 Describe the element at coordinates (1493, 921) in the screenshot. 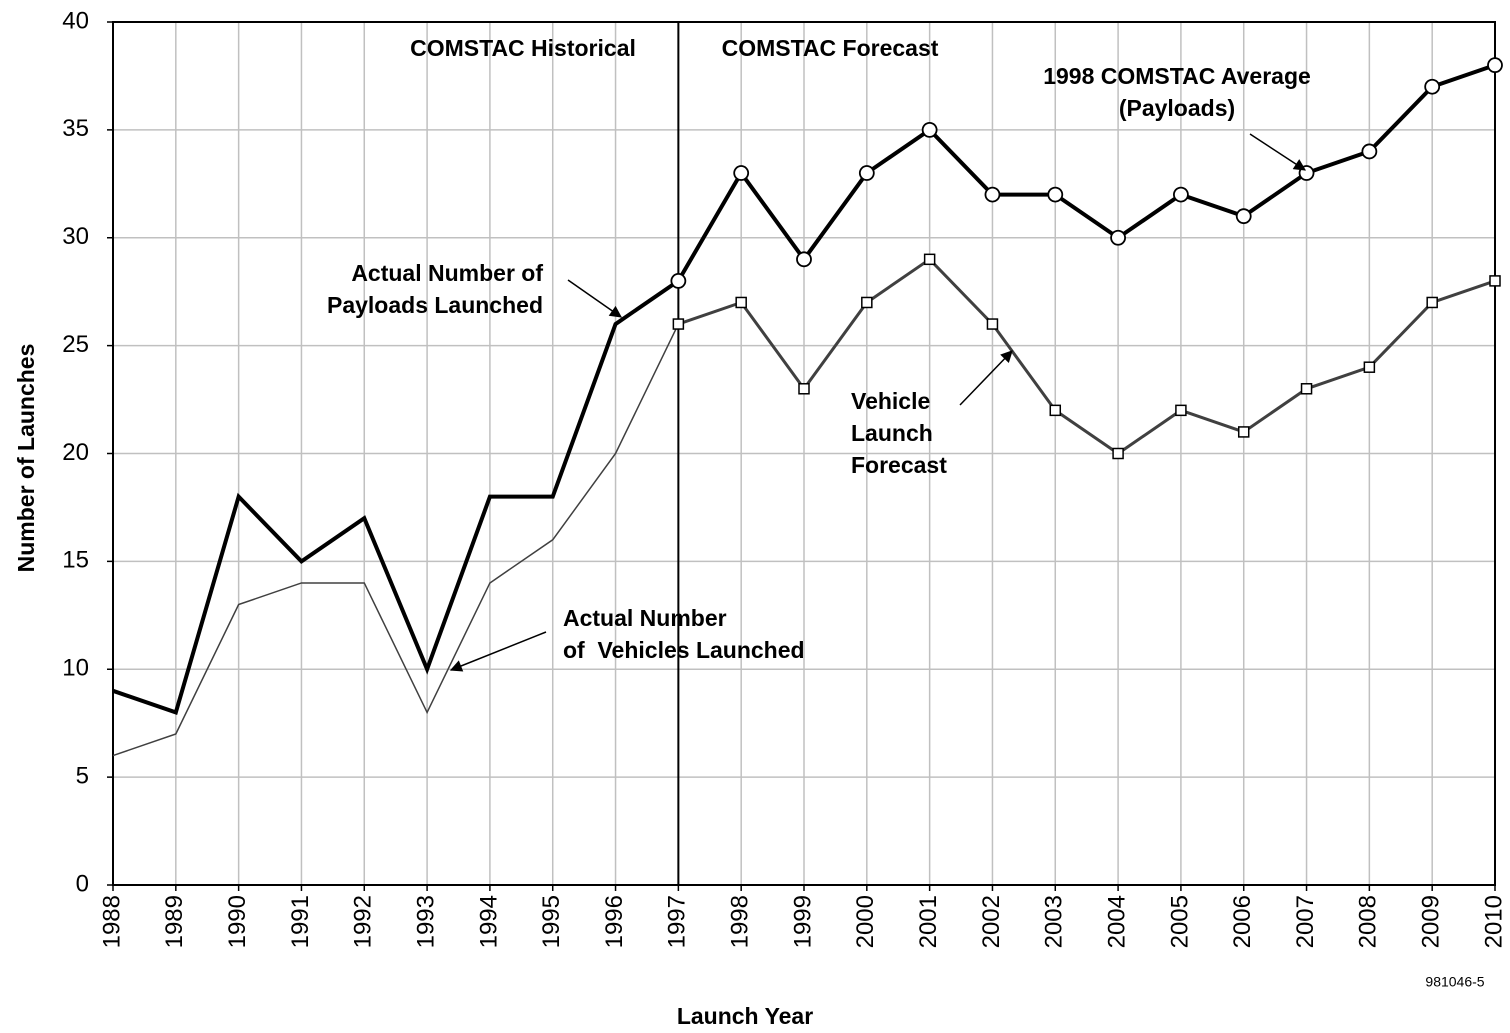

I see `x-tick-label: 2010` at that location.